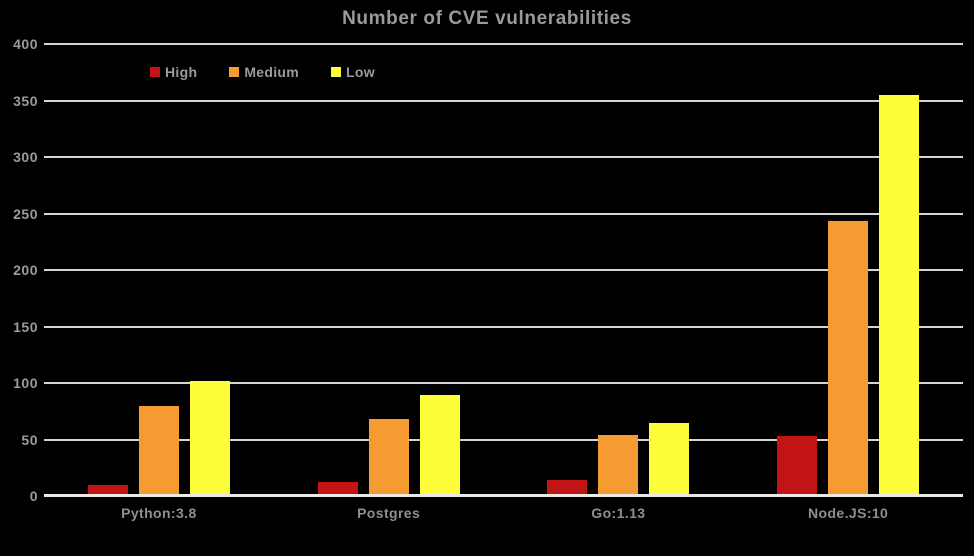  What do you see at coordinates (848, 513) in the screenshot?
I see `x-axis-label-node-js-10: Node.JS:10` at bounding box center [848, 513].